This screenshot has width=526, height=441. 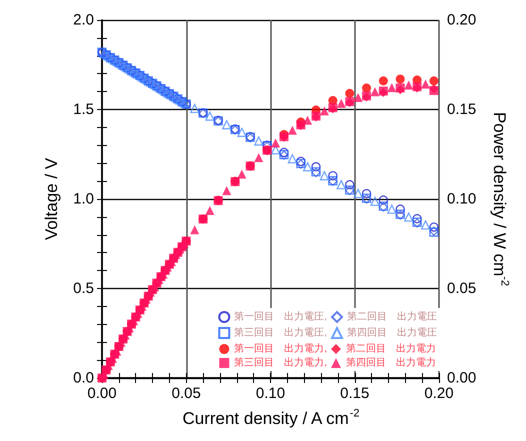 What do you see at coordinates (281, 348) in the screenshot?
I see `legend-label: 第一回目 出力電力,` at bounding box center [281, 348].